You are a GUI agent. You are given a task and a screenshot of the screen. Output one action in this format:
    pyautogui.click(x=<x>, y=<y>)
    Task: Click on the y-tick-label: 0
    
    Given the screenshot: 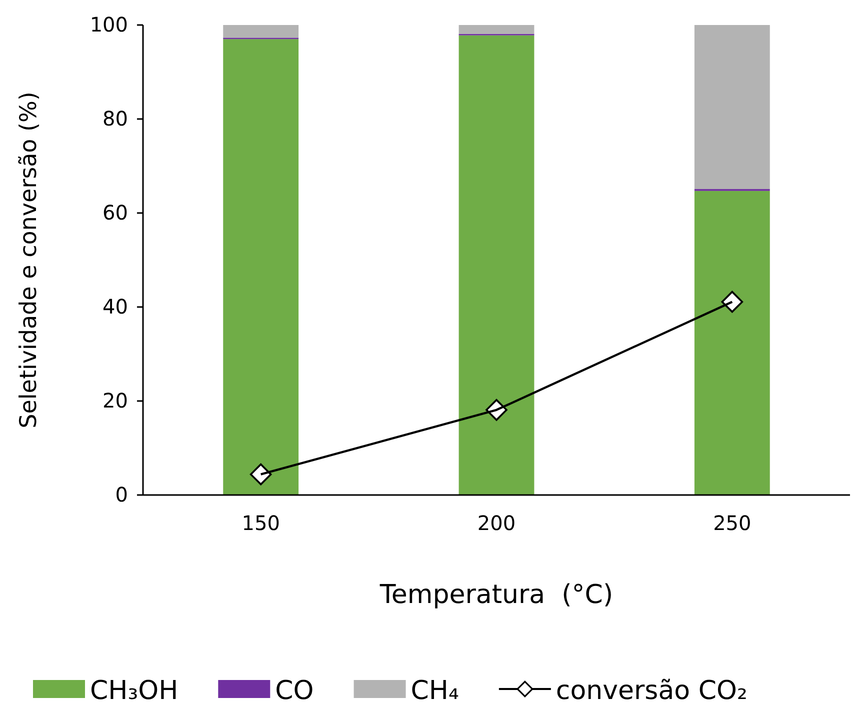 What is the action you would take?
    pyautogui.click(x=121, y=494)
    